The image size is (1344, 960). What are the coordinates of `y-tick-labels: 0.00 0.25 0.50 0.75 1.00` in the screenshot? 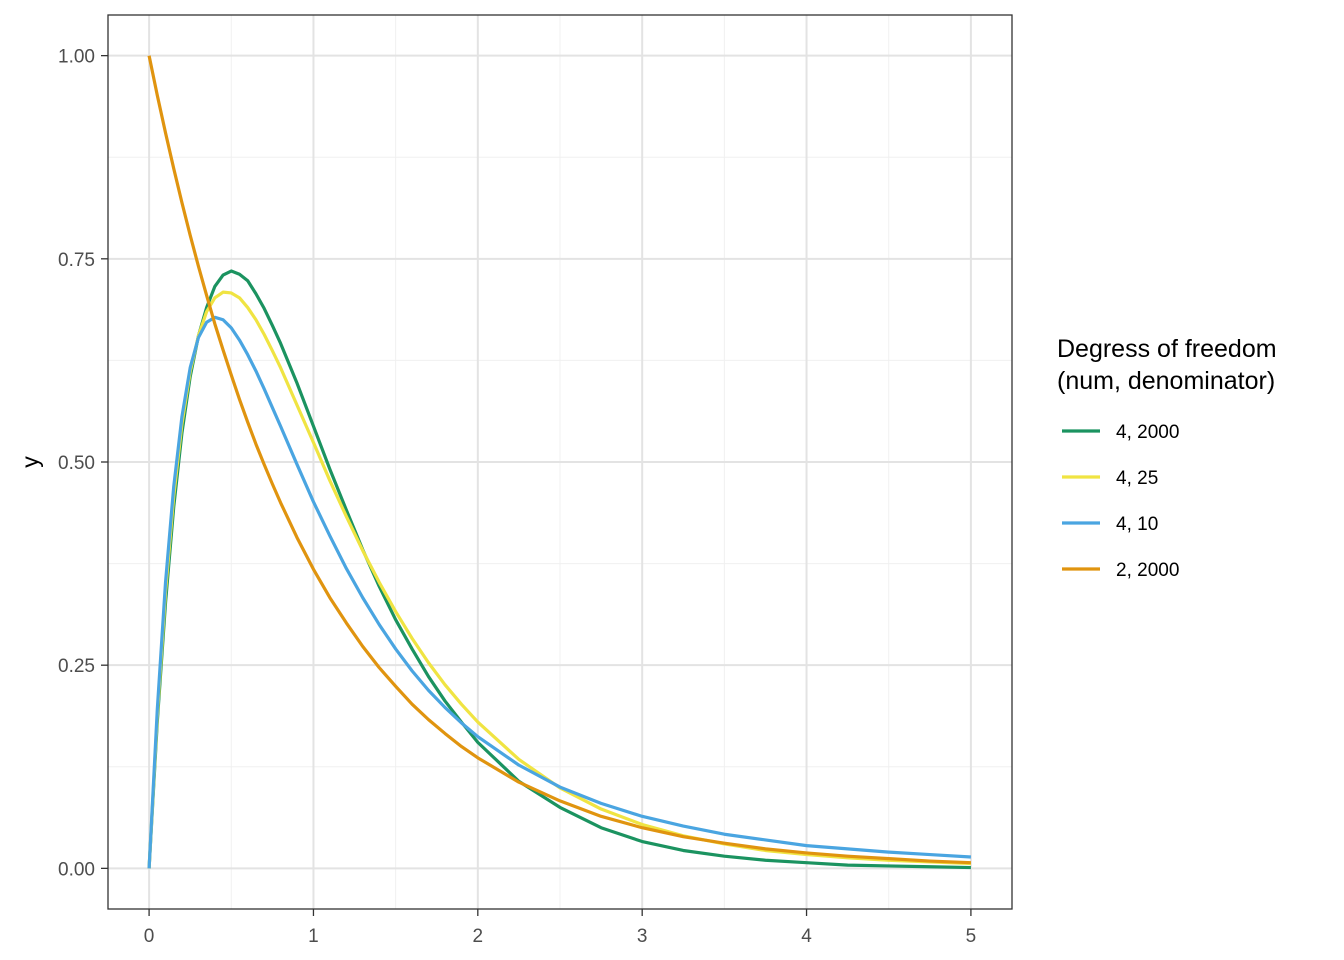 It's located at (76, 464).